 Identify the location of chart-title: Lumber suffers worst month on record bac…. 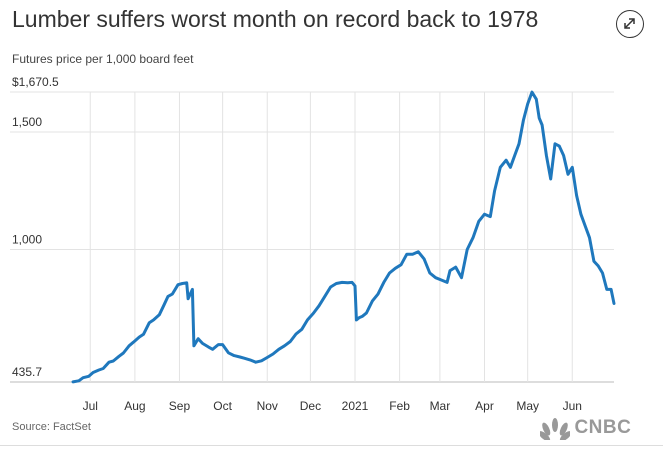
(275, 19).